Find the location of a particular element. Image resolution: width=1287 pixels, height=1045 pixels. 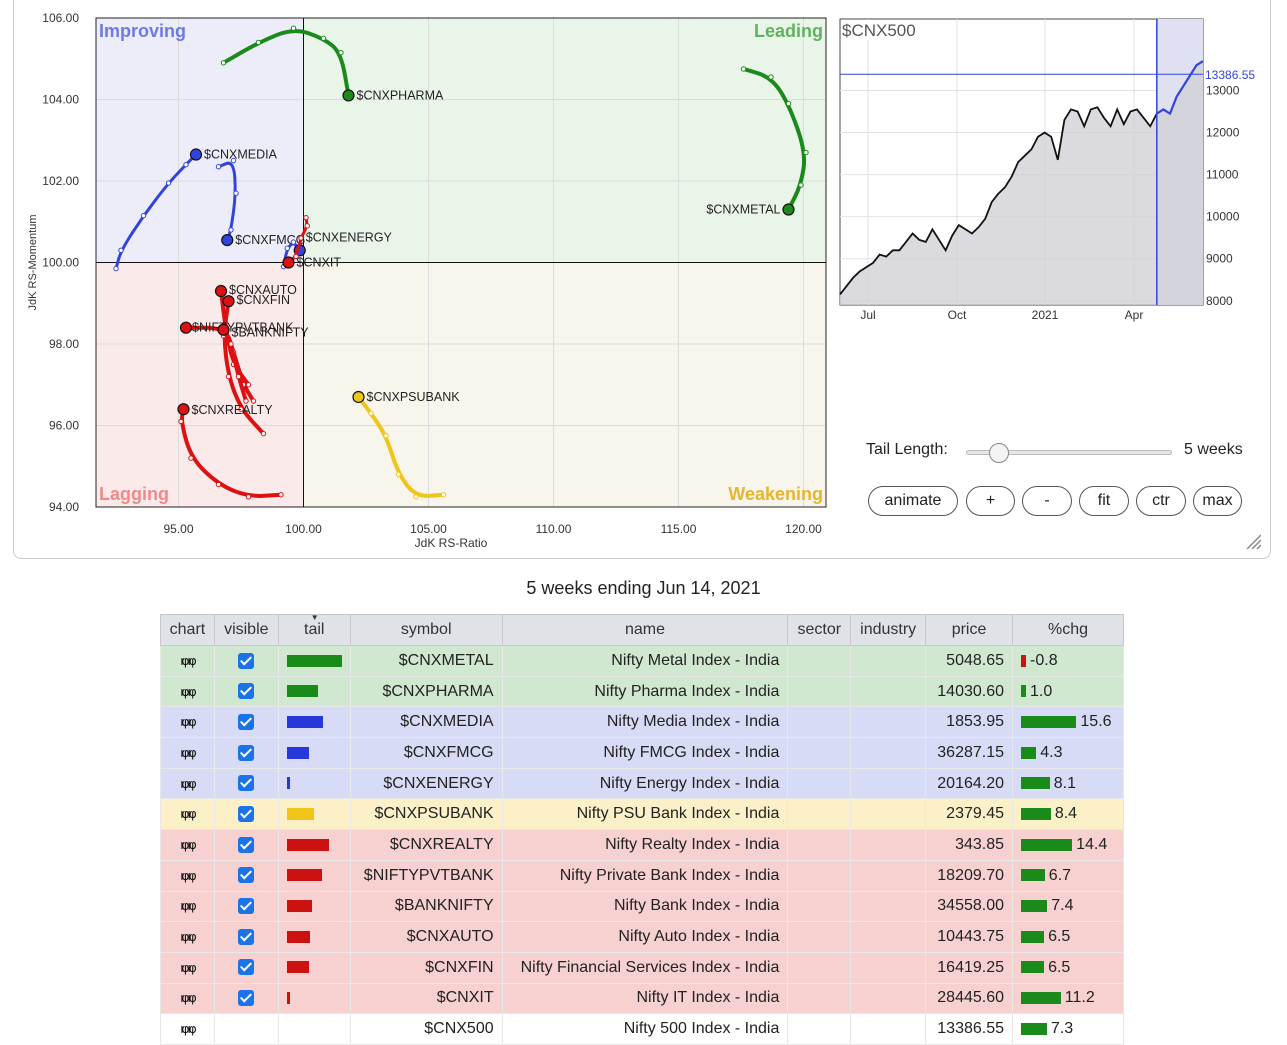

cell-chg: 1.0 is located at coordinates (1068, 691).